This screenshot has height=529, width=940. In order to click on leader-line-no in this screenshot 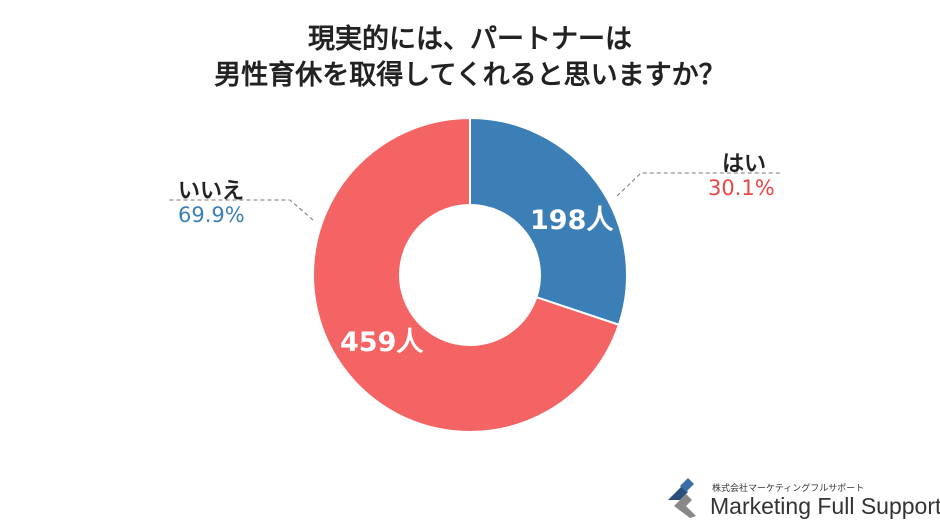, I will do `click(241, 210)`.